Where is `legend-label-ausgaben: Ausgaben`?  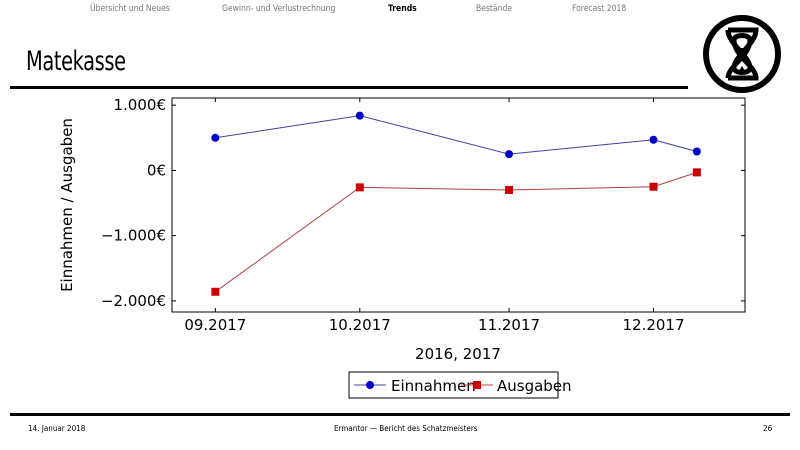
legend-label-ausgaben: Ausgaben is located at coordinates (534, 386).